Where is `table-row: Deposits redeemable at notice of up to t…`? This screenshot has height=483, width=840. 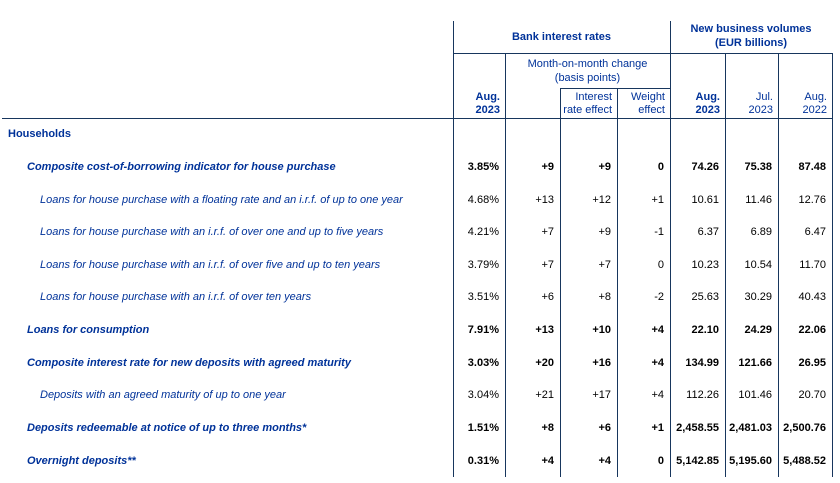
table-row: Deposits redeemable at notice of up to t… is located at coordinates (416, 428).